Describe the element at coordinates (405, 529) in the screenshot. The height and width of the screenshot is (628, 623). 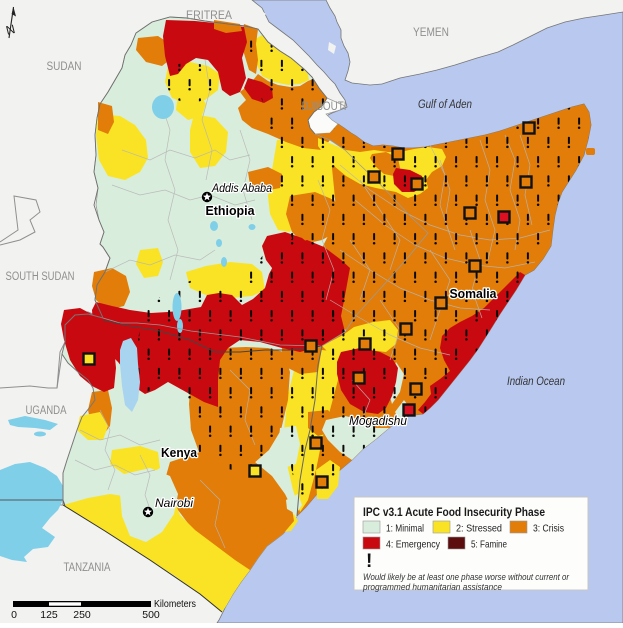
I see `svg-text: 1: Minimal` at that location.